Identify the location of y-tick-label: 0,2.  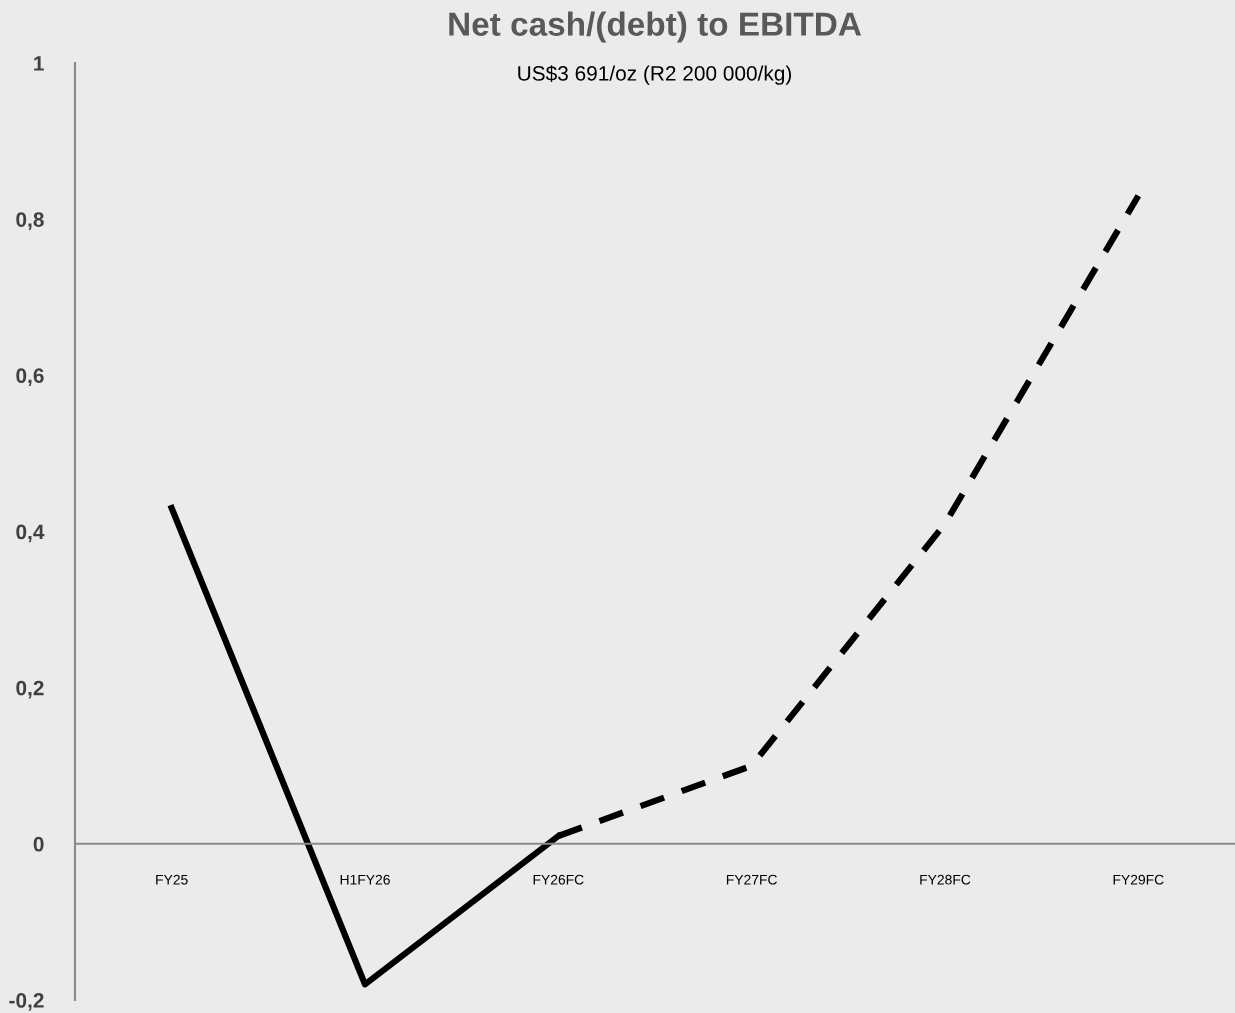
(30, 689).